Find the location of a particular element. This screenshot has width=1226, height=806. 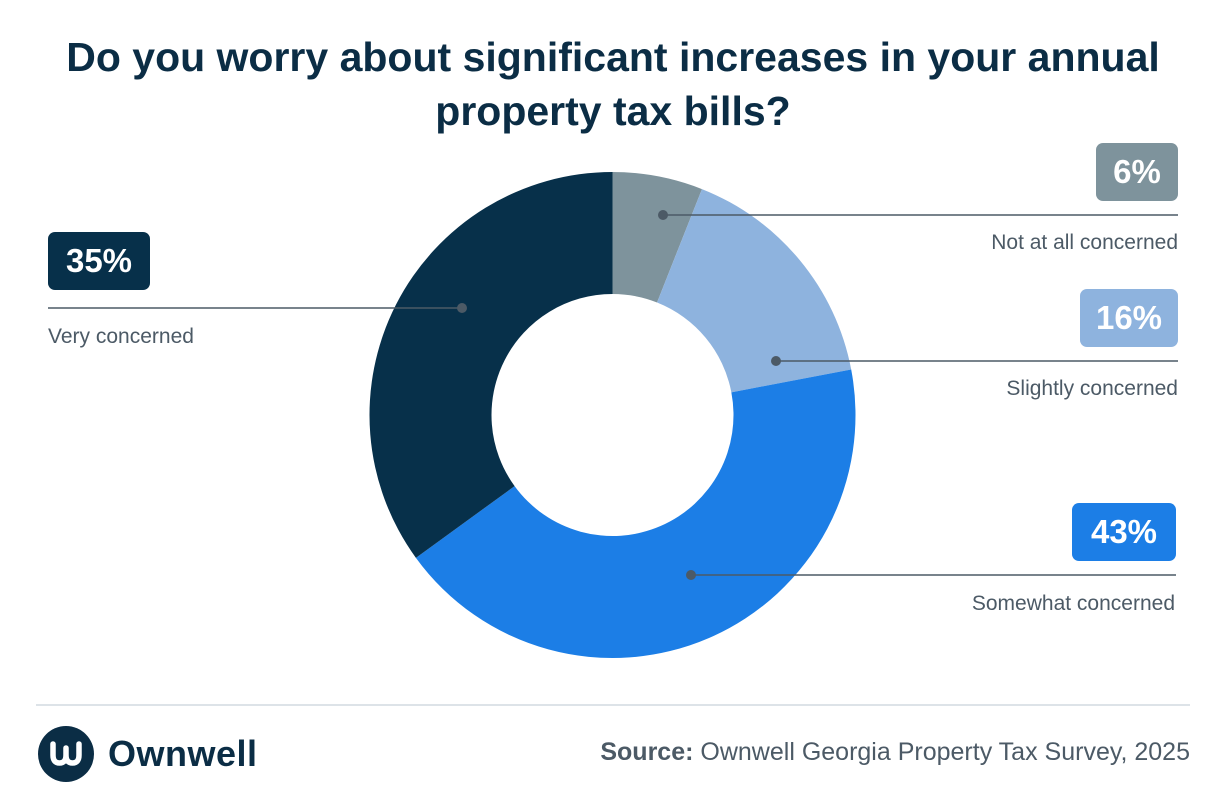

source-prefix: Source: is located at coordinates (647, 752).